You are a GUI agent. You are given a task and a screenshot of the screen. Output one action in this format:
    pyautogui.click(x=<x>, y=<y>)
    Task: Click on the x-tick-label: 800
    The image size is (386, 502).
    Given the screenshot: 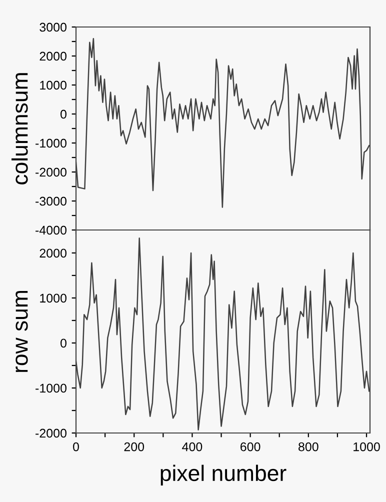 What is the action you would take?
    pyautogui.click(x=308, y=447)
    